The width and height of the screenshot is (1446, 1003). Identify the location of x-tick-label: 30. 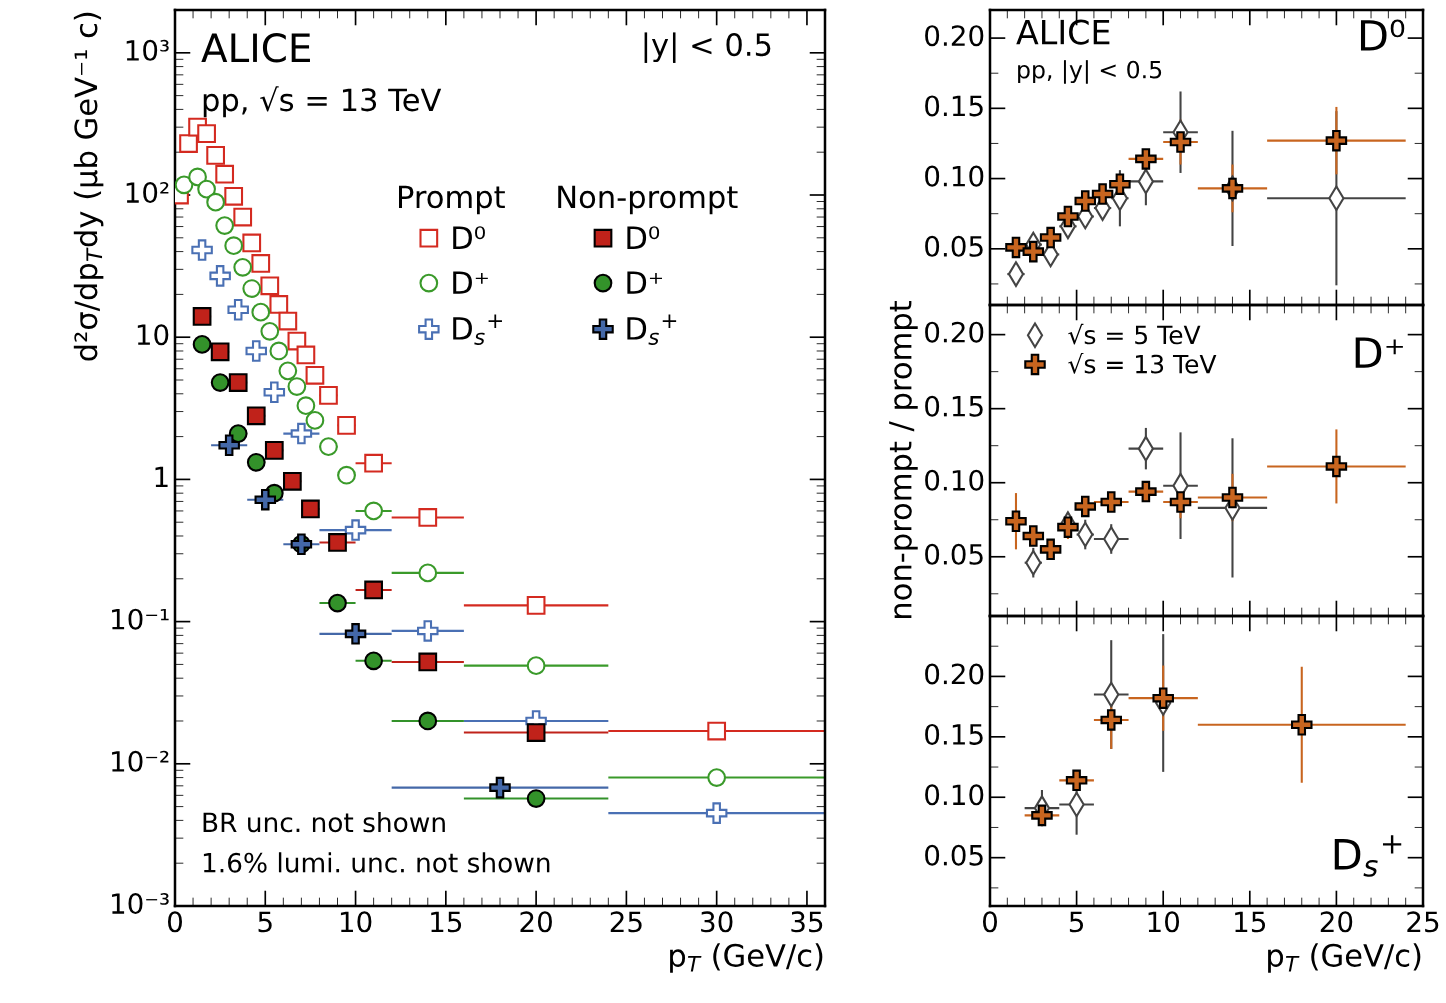
(717, 922).